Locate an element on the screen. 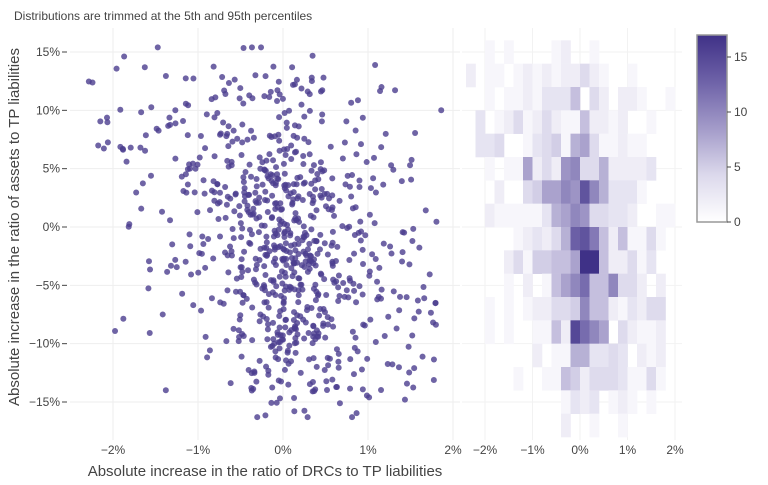  colorbar-gradient is located at coordinates (712, 128).